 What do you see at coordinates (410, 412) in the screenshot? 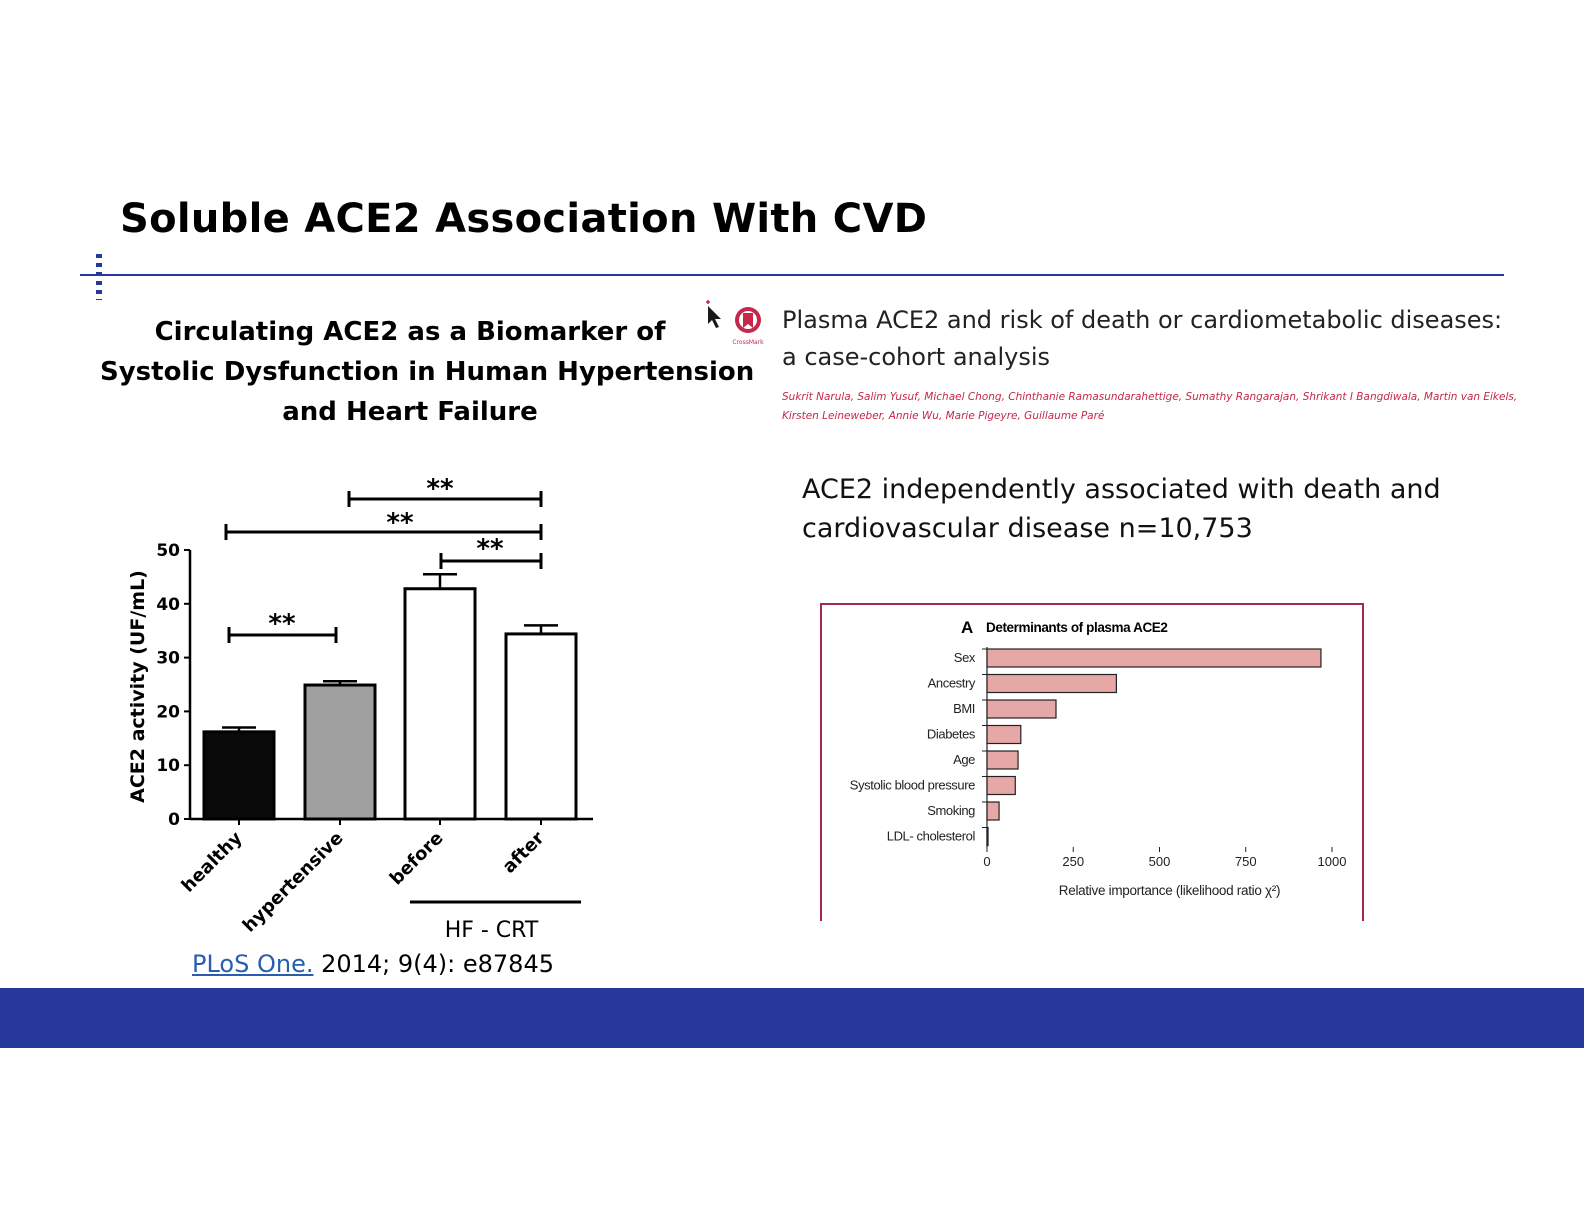
I see `left-heading-line-3: and Heart Failure` at bounding box center [410, 412].